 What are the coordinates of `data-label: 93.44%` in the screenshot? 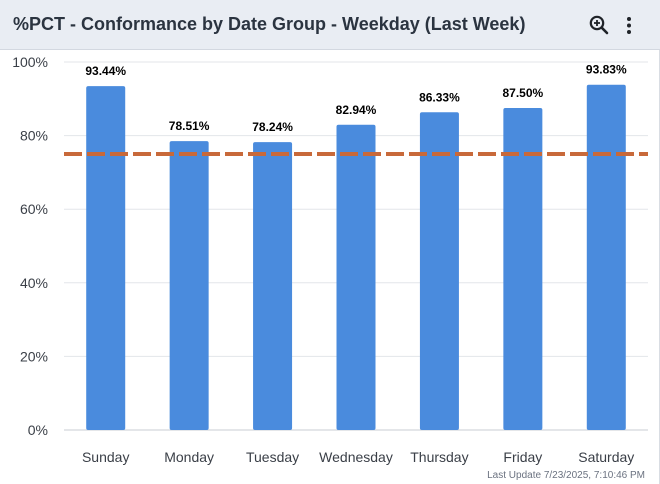 It's located at (105, 71).